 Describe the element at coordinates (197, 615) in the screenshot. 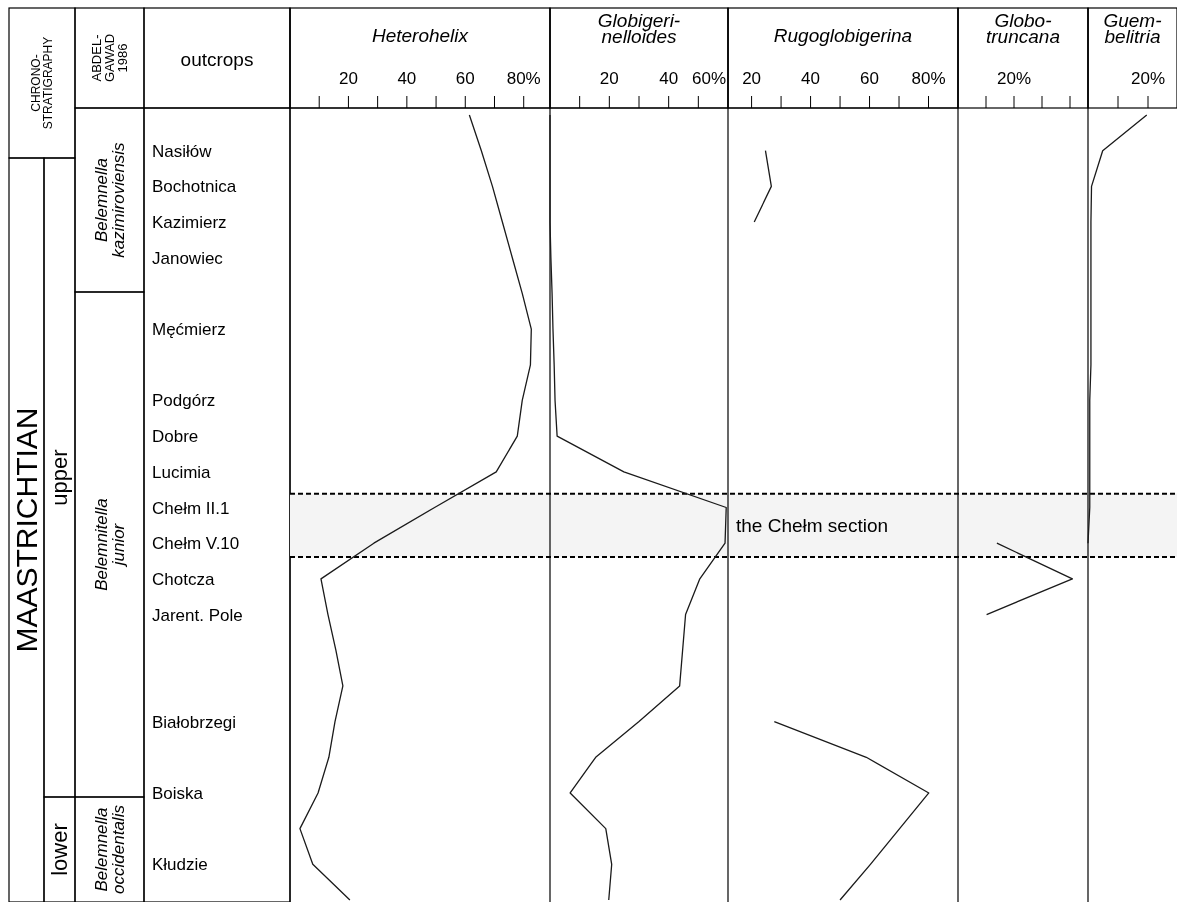

I see `y-tick-label: Jarent. Pole` at that location.